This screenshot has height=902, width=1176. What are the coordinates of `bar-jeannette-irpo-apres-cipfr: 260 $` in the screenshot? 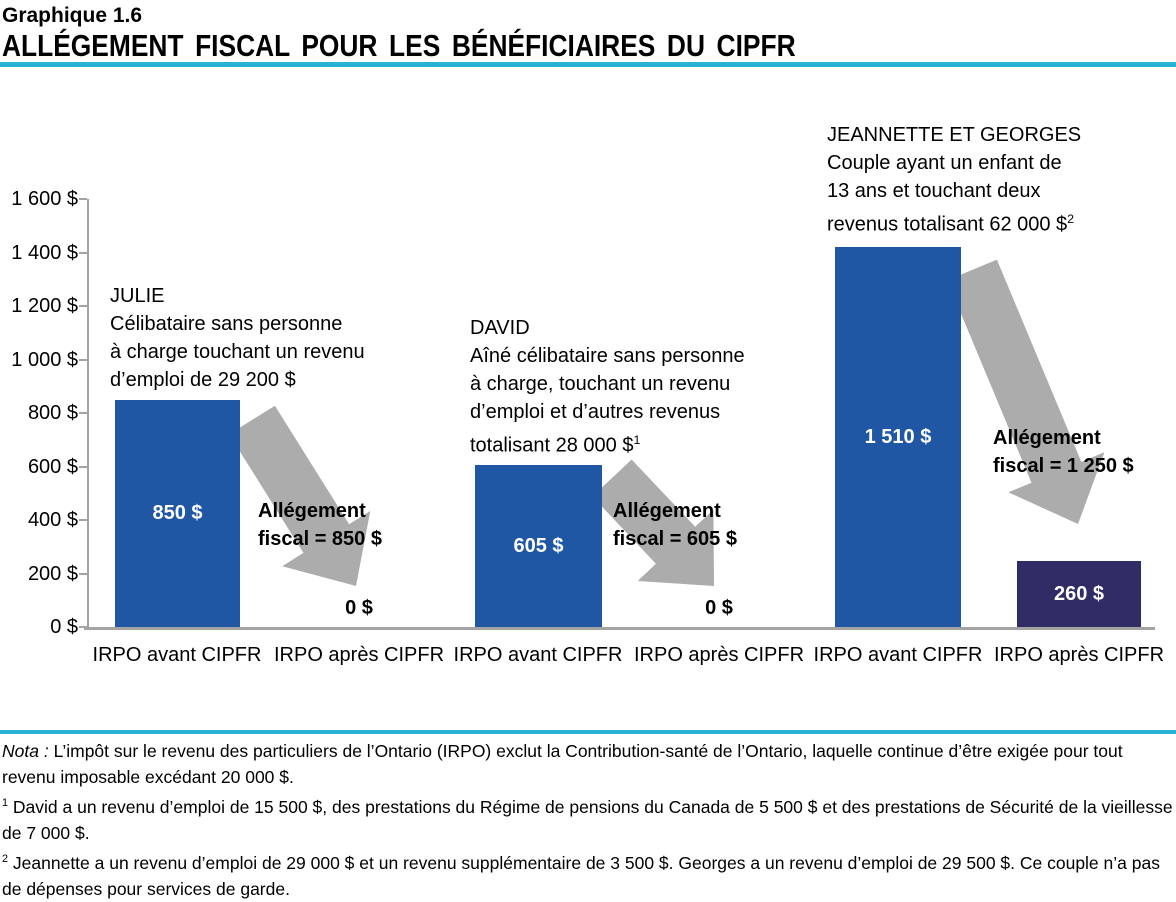 It's located at (1079, 594).